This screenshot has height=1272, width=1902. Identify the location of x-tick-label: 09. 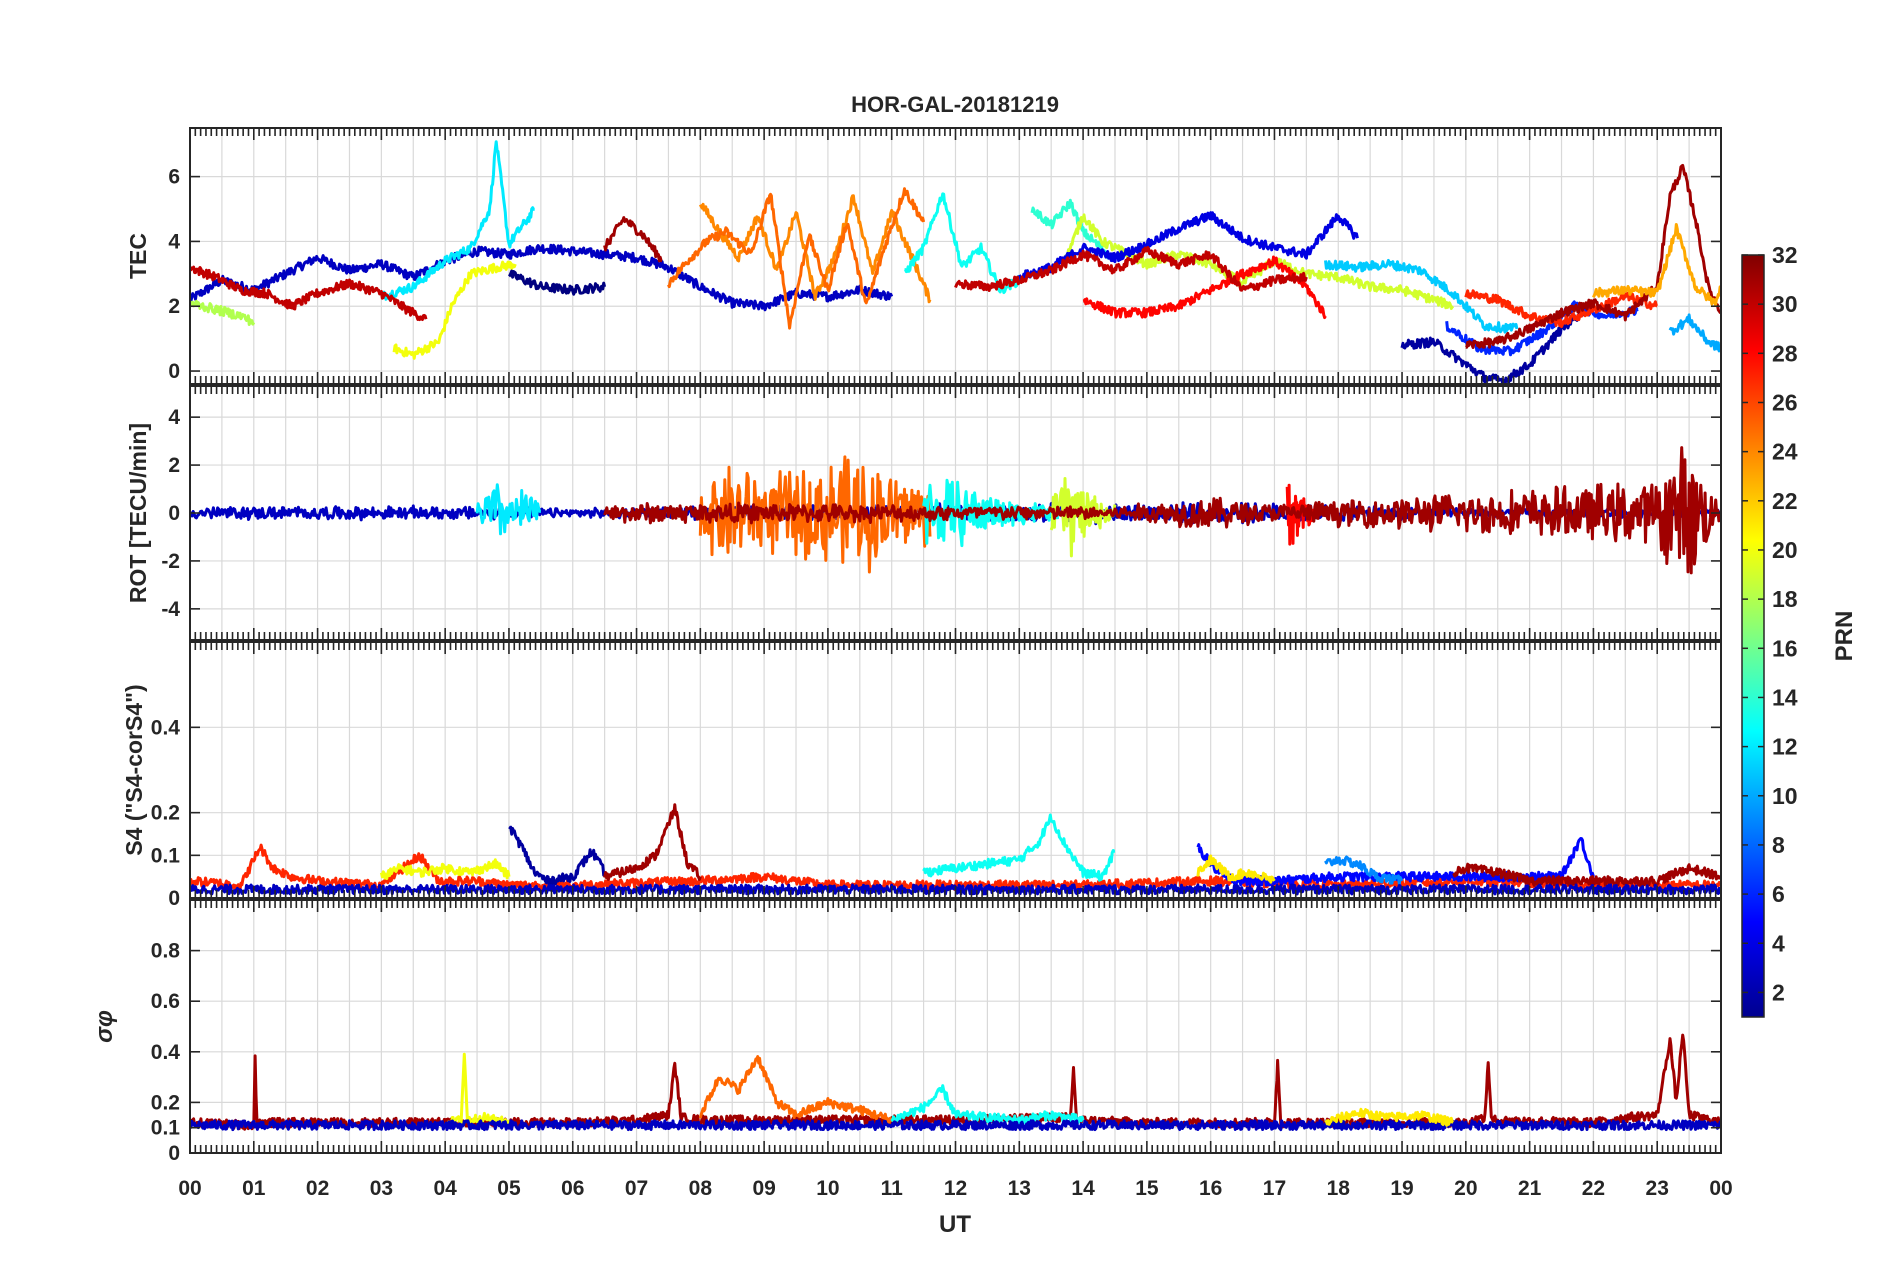
(763, 1188).